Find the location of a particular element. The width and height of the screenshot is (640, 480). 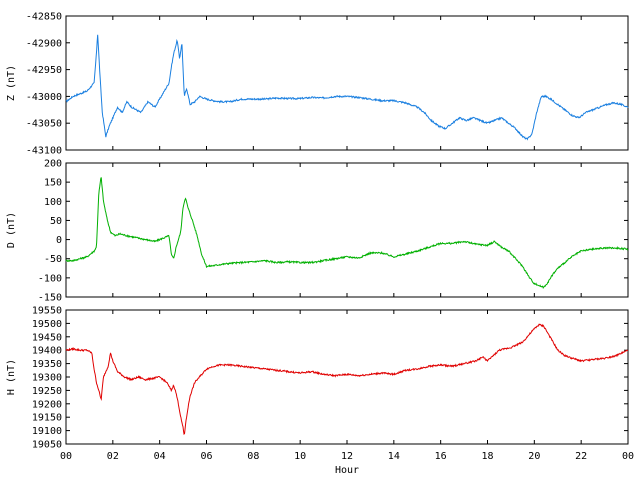

x-tick-label: 16 is located at coordinates (441, 456).